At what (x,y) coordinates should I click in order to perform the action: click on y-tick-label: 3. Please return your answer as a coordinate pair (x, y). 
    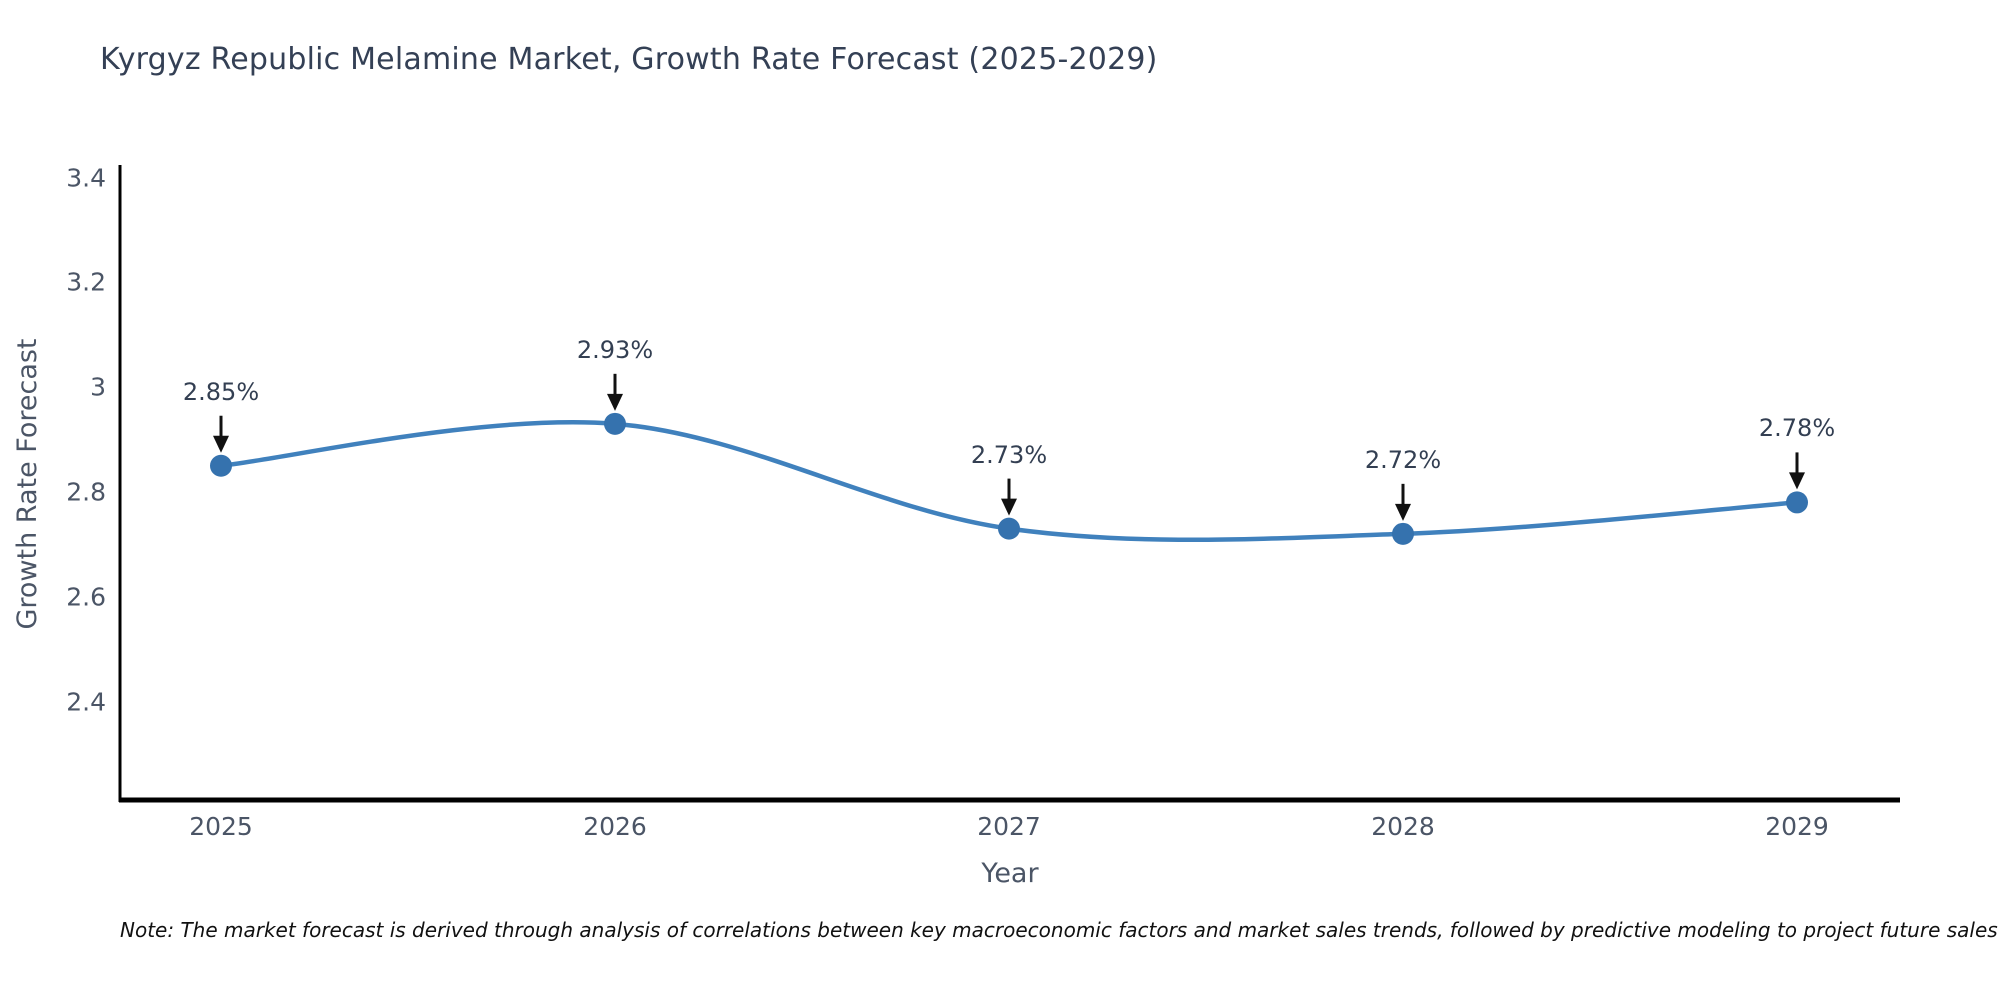
    Looking at the image, I should click on (98, 387).